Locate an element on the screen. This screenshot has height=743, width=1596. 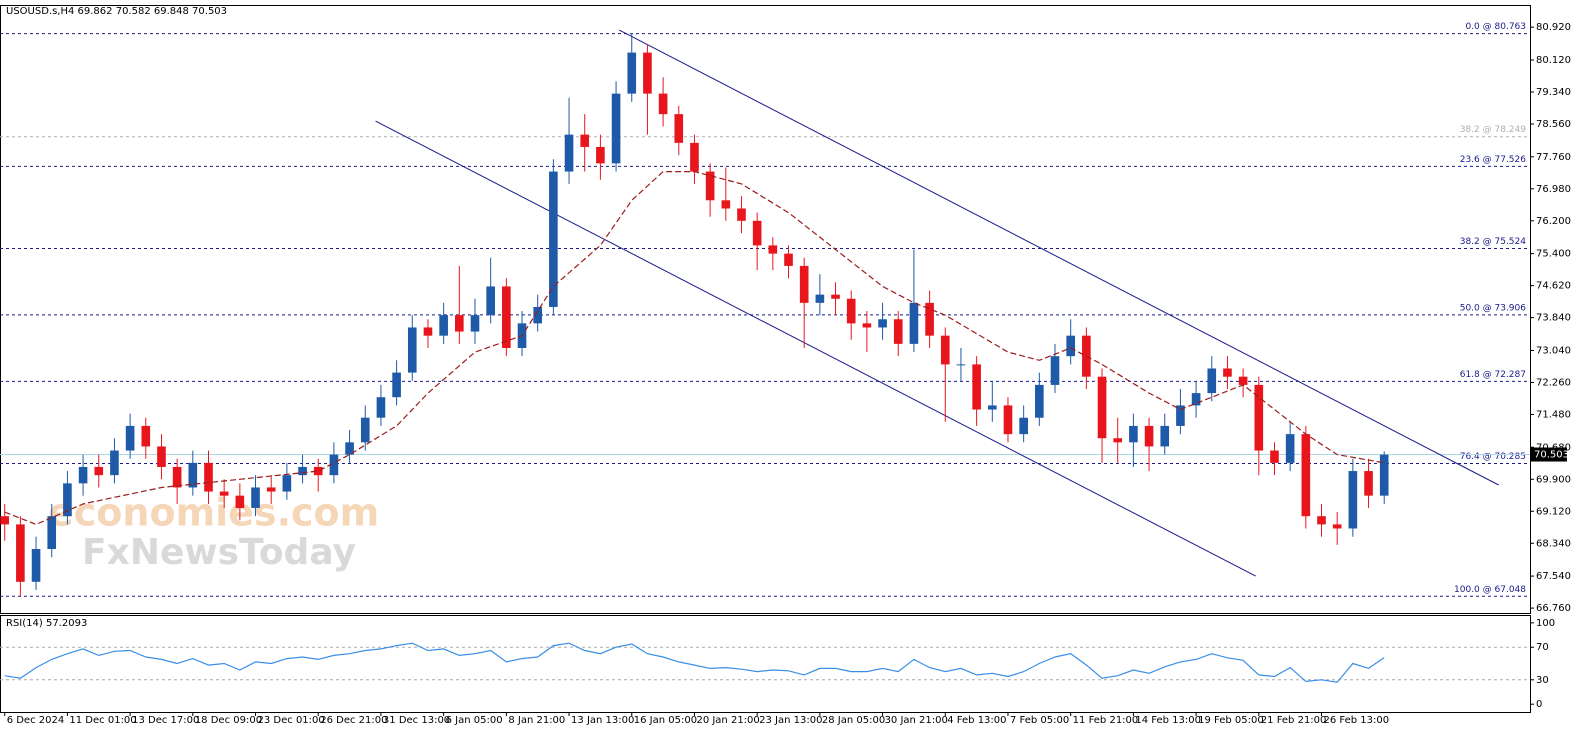
x-tick-label: 28 Jan 05:00 is located at coordinates (853, 720).